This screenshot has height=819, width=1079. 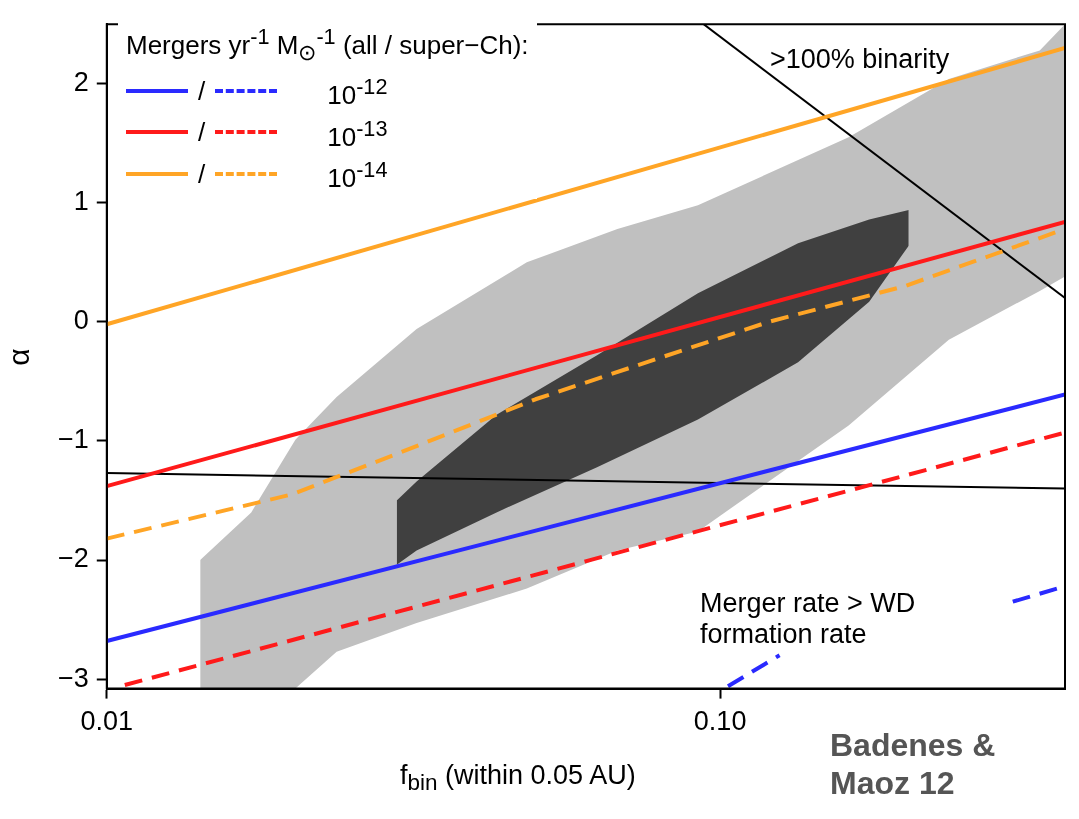 What do you see at coordinates (73, 439) in the screenshot?
I see `y-tick-label: −1` at bounding box center [73, 439].